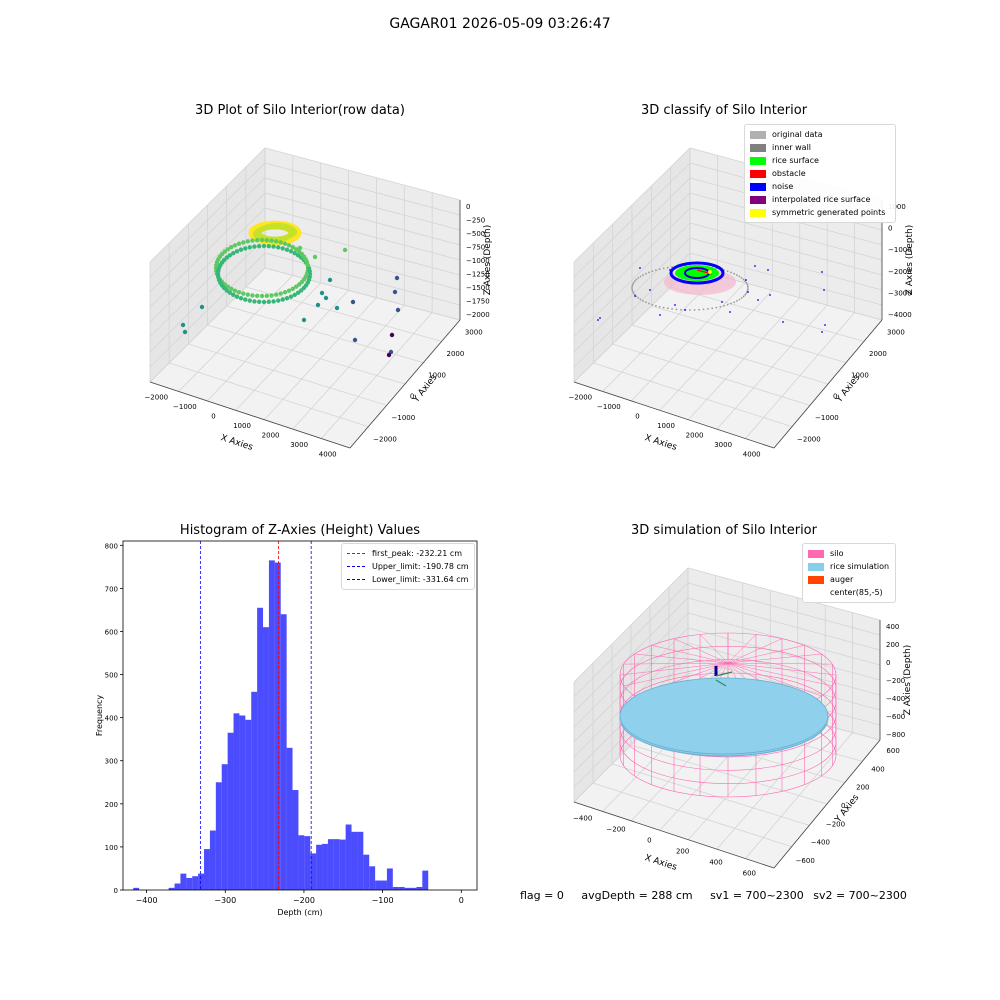 This screenshot has width=1000, height=1000. I want to click on panel4-legend-label: auger, so click(842, 579).